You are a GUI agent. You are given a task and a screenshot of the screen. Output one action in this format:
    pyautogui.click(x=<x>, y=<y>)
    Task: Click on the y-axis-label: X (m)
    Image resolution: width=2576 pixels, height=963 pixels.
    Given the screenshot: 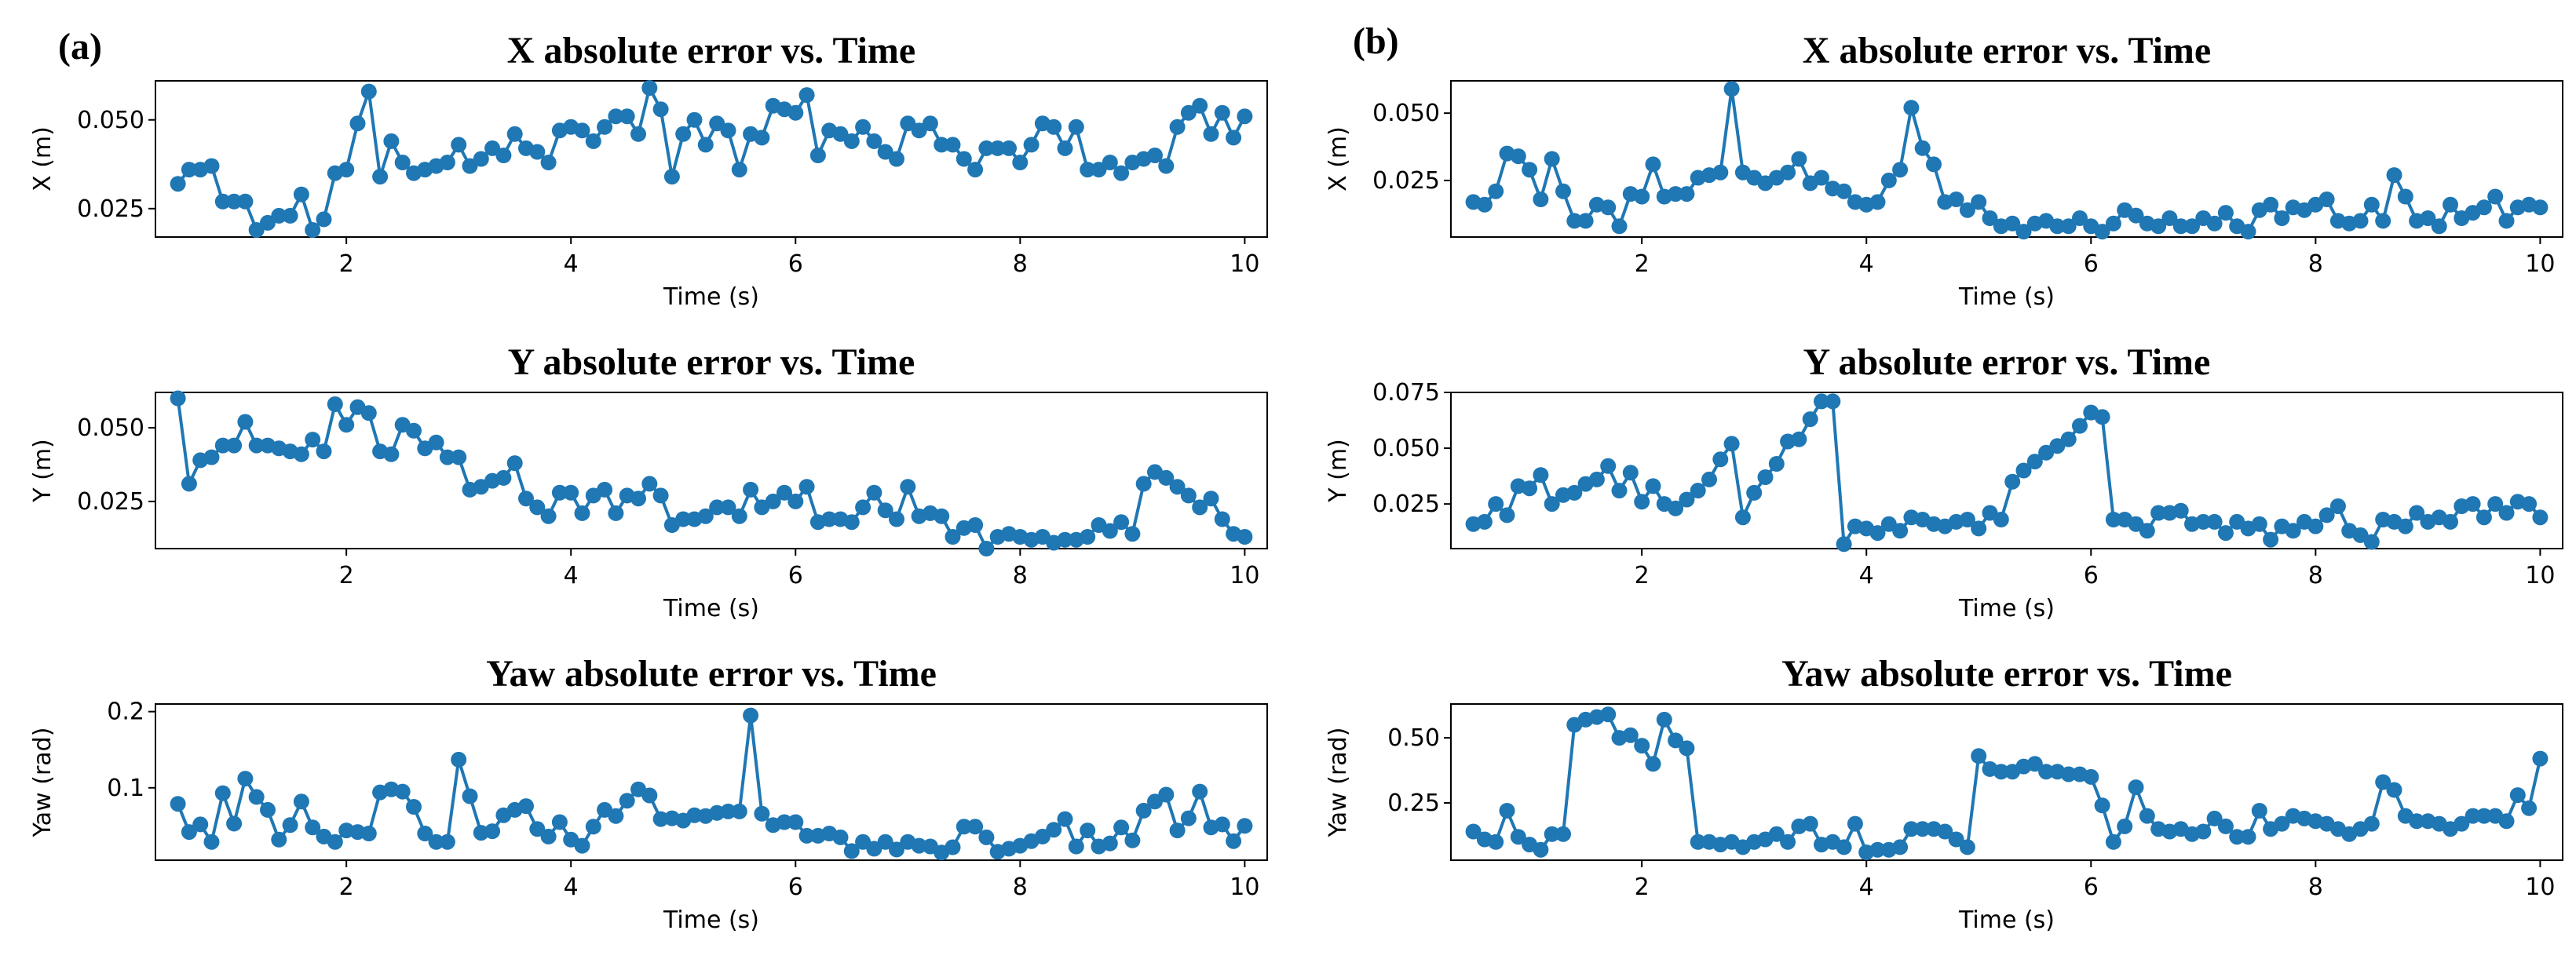 What is the action you would take?
    pyautogui.click(x=43, y=159)
    